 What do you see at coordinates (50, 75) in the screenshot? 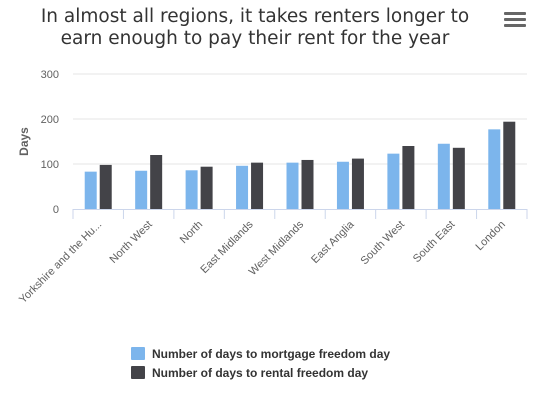
I see `y-tick-label-300: 300` at bounding box center [50, 75].